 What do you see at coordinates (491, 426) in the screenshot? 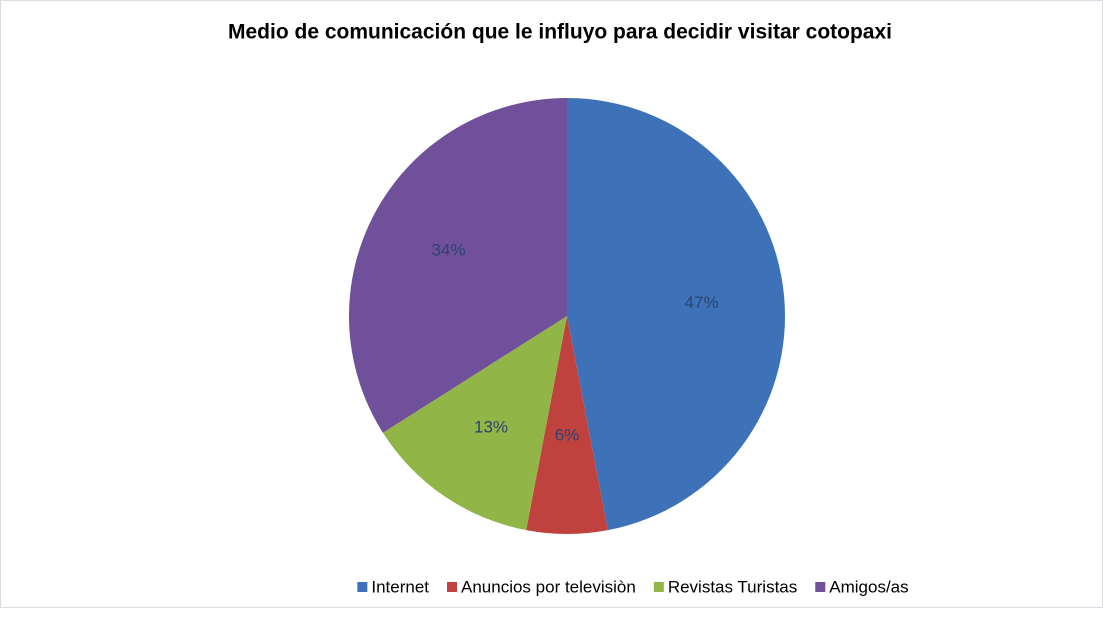
I see `data-label: 13%` at bounding box center [491, 426].